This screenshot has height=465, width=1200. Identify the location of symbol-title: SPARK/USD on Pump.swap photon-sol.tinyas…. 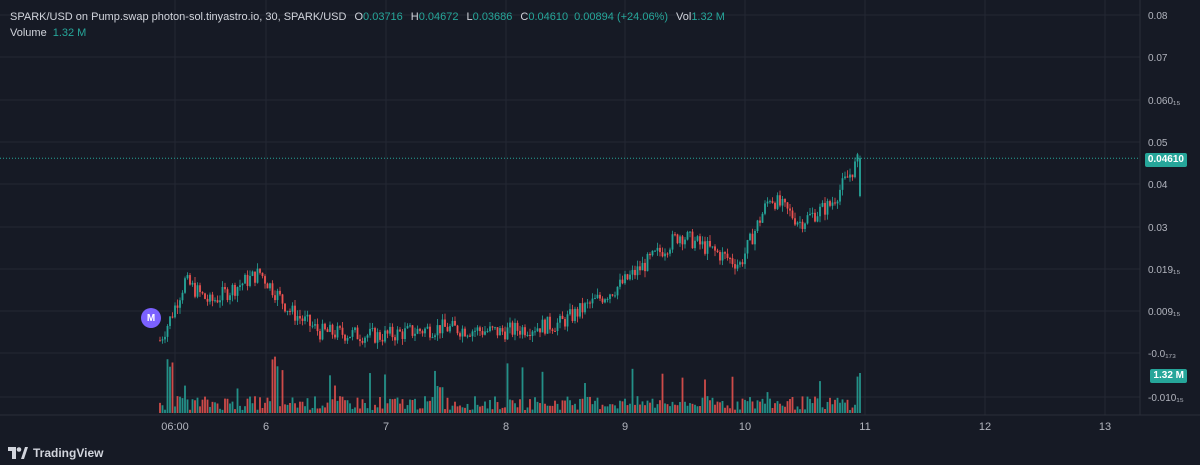
(178, 17).